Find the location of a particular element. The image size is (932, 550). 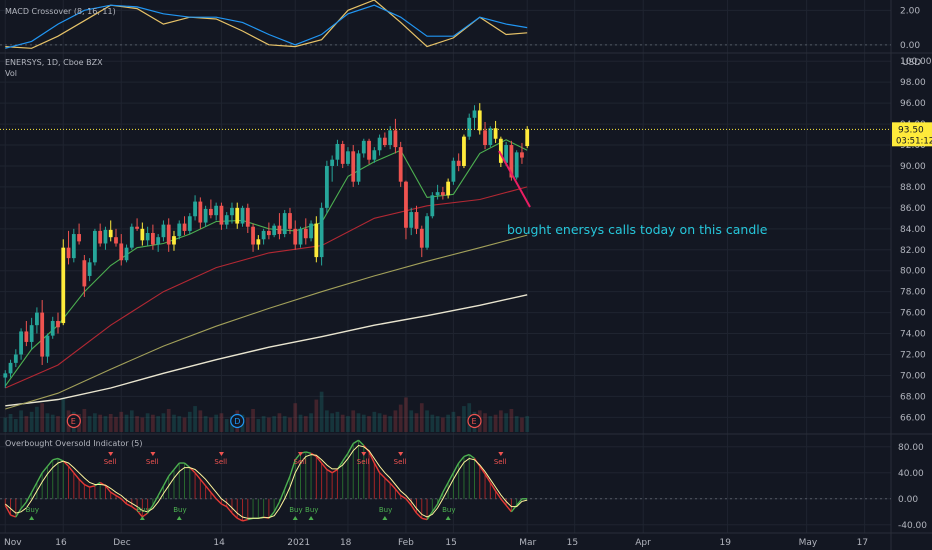

x-tick-label: May is located at coordinates (808, 543).